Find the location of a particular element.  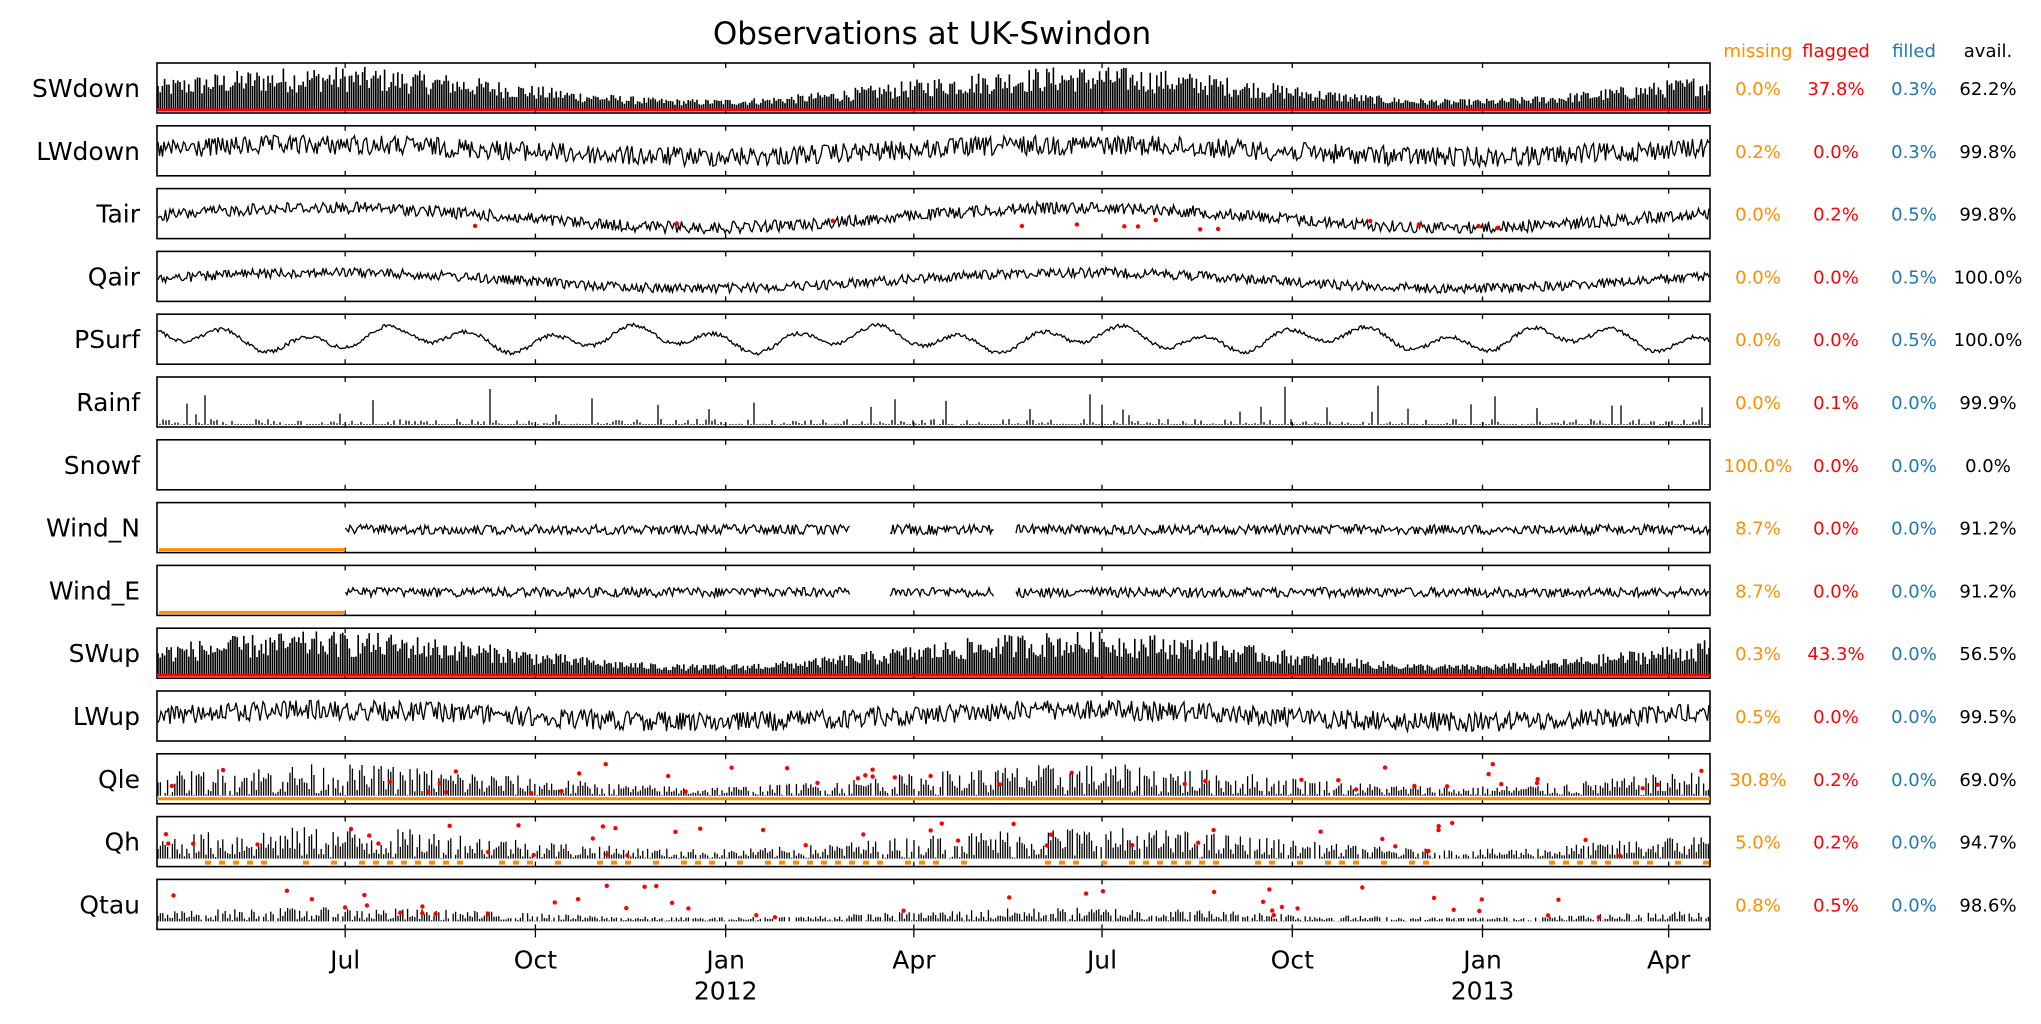

series-bars is located at coordinates (933, 780).